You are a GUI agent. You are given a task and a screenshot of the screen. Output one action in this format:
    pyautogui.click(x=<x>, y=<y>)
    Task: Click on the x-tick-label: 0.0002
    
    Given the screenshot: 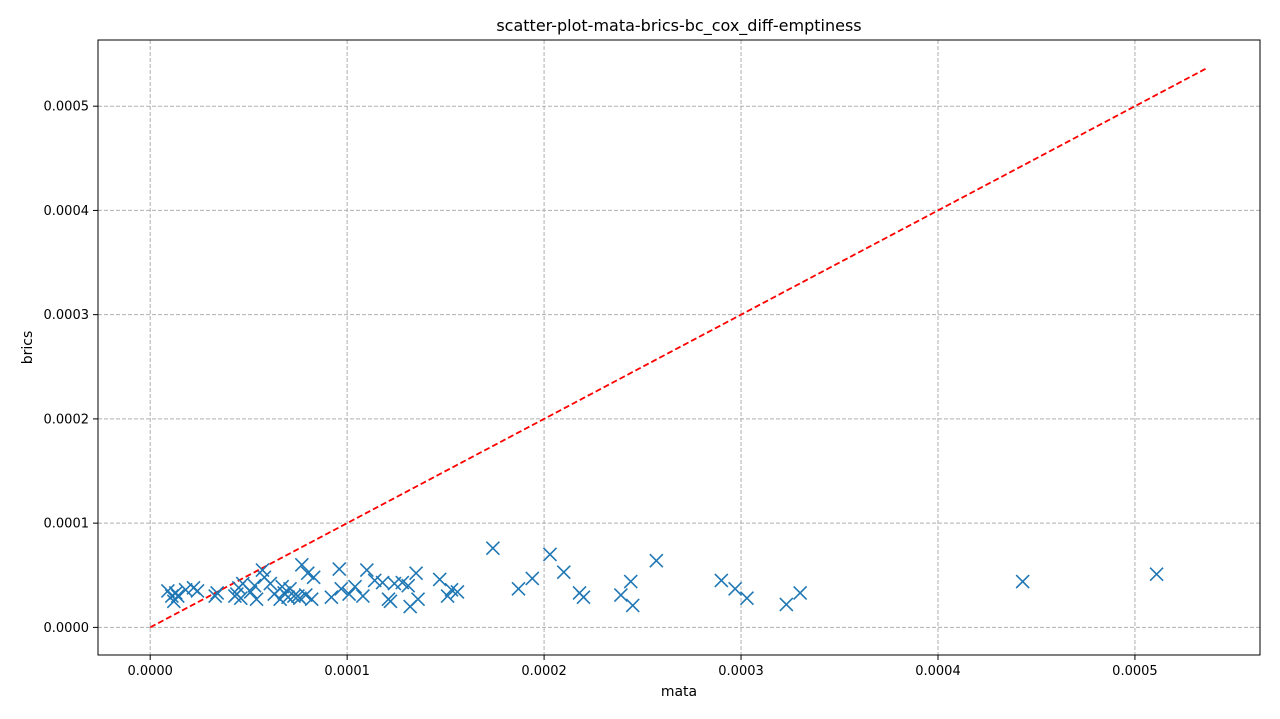 What is the action you would take?
    pyautogui.click(x=544, y=671)
    